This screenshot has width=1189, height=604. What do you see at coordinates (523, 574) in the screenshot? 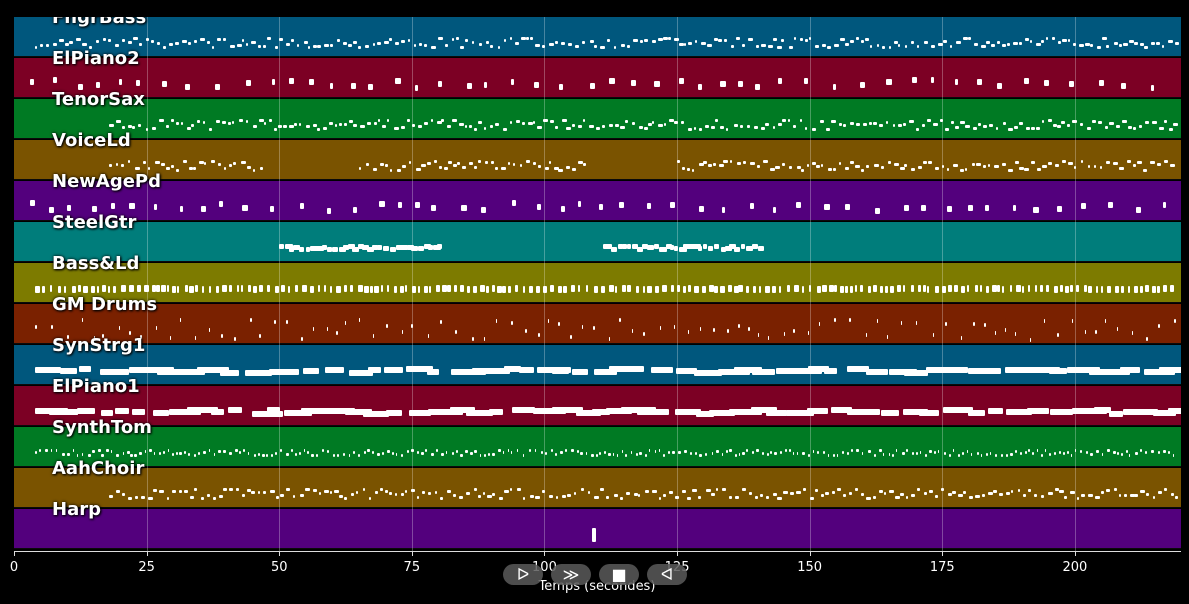
I see `play-button: ᐅ` at bounding box center [523, 574].